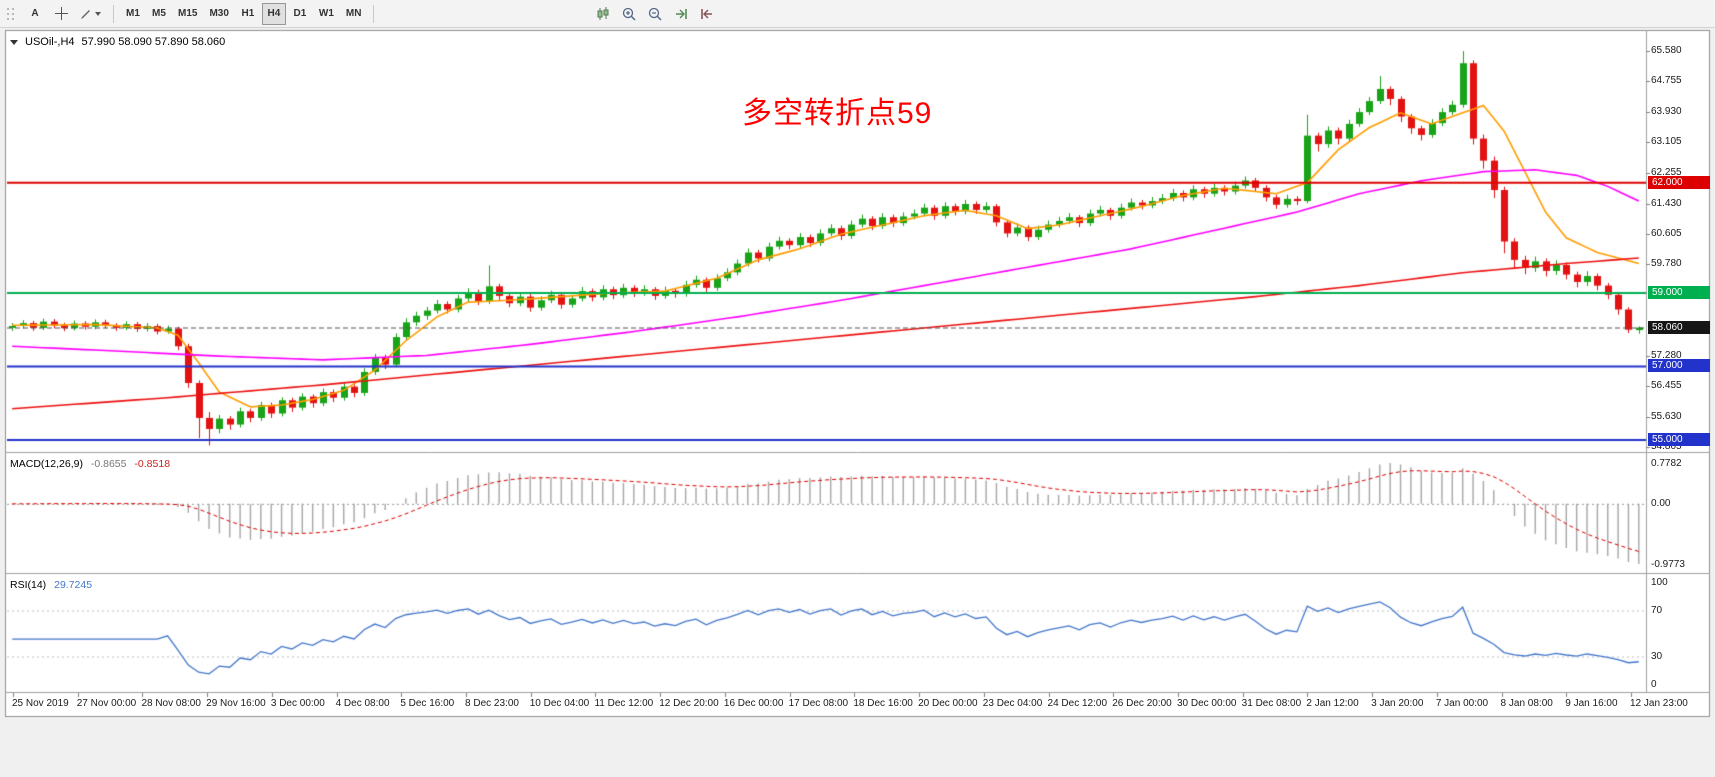  I want to click on zoom-out-button, so click(655, 14).